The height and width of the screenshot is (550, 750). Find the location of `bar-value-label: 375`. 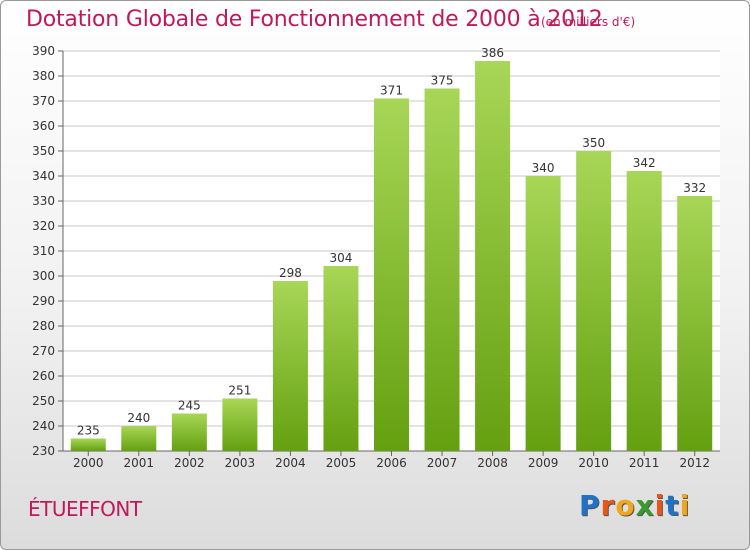

bar-value-label: 375 is located at coordinates (442, 81).